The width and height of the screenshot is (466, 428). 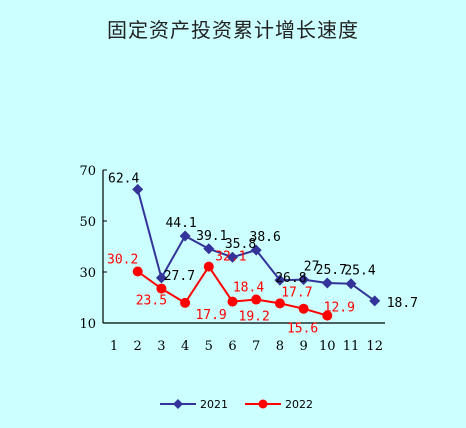 What do you see at coordinates (331, 270) in the screenshot?
I see `data-label-2021: 25.7` at bounding box center [331, 270].